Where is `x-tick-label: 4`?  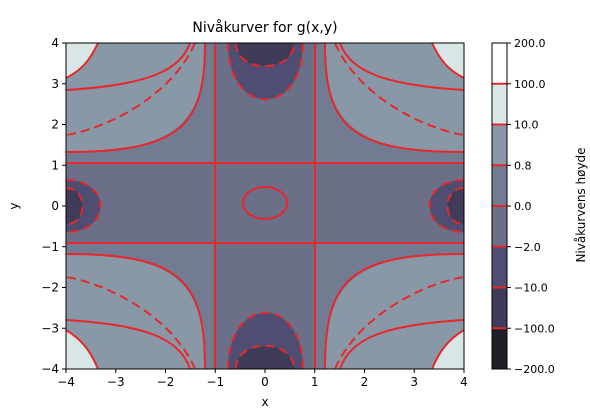
x-tick-label: 4 is located at coordinates (464, 382).